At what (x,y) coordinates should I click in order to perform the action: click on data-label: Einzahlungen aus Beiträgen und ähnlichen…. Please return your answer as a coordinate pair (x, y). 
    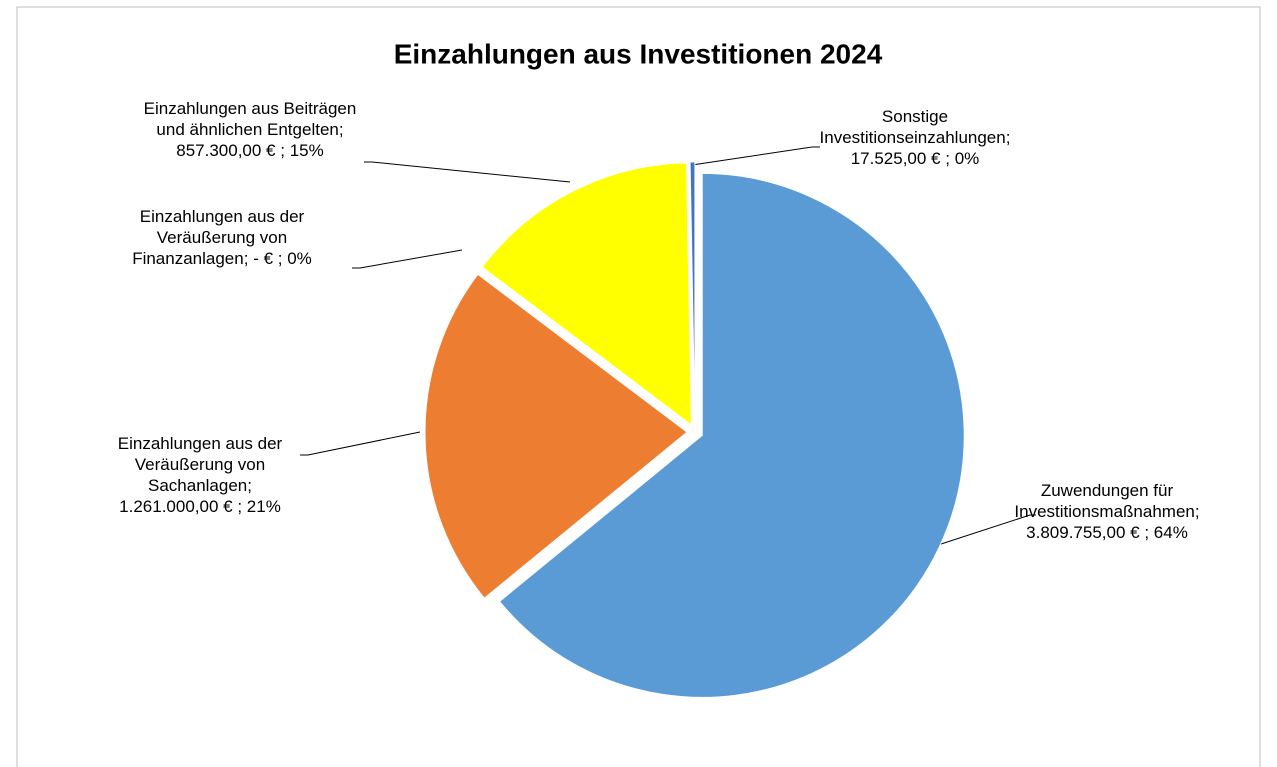
    Looking at the image, I should click on (250, 129).